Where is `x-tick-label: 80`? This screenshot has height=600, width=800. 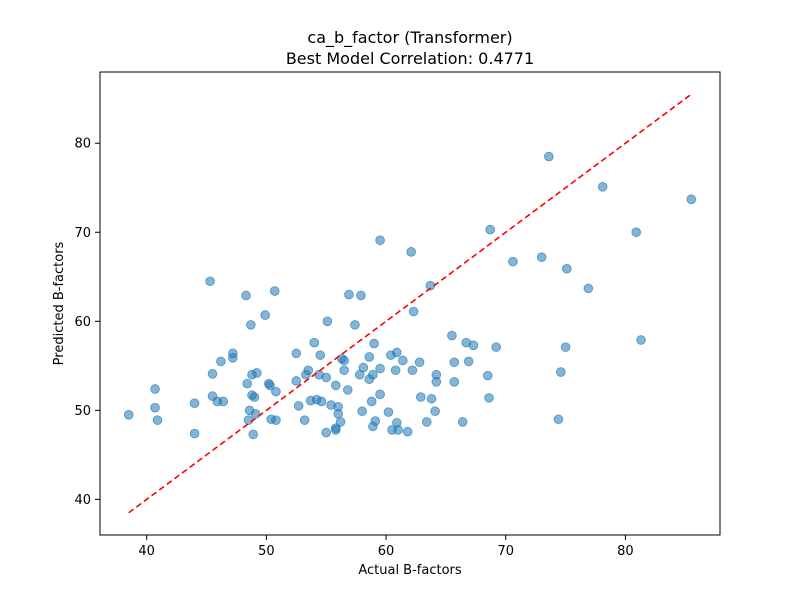
x-tick-label: 80 is located at coordinates (625, 551).